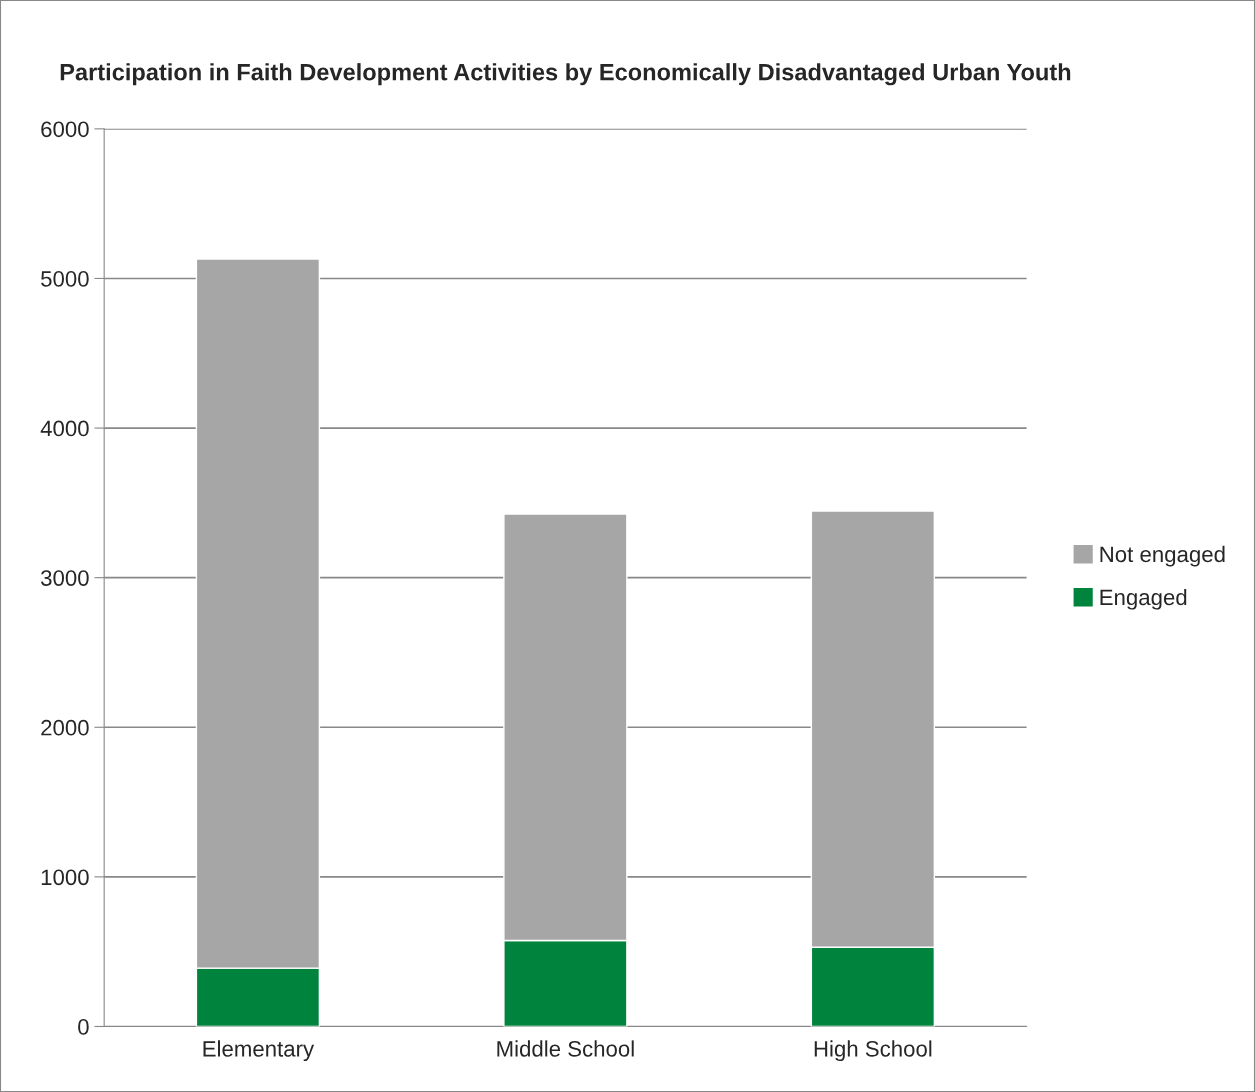 The image size is (1255, 1092). Describe the element at coordinates (65, 278) in the screenshot. I see `y-tick-label: 5000` at that location.